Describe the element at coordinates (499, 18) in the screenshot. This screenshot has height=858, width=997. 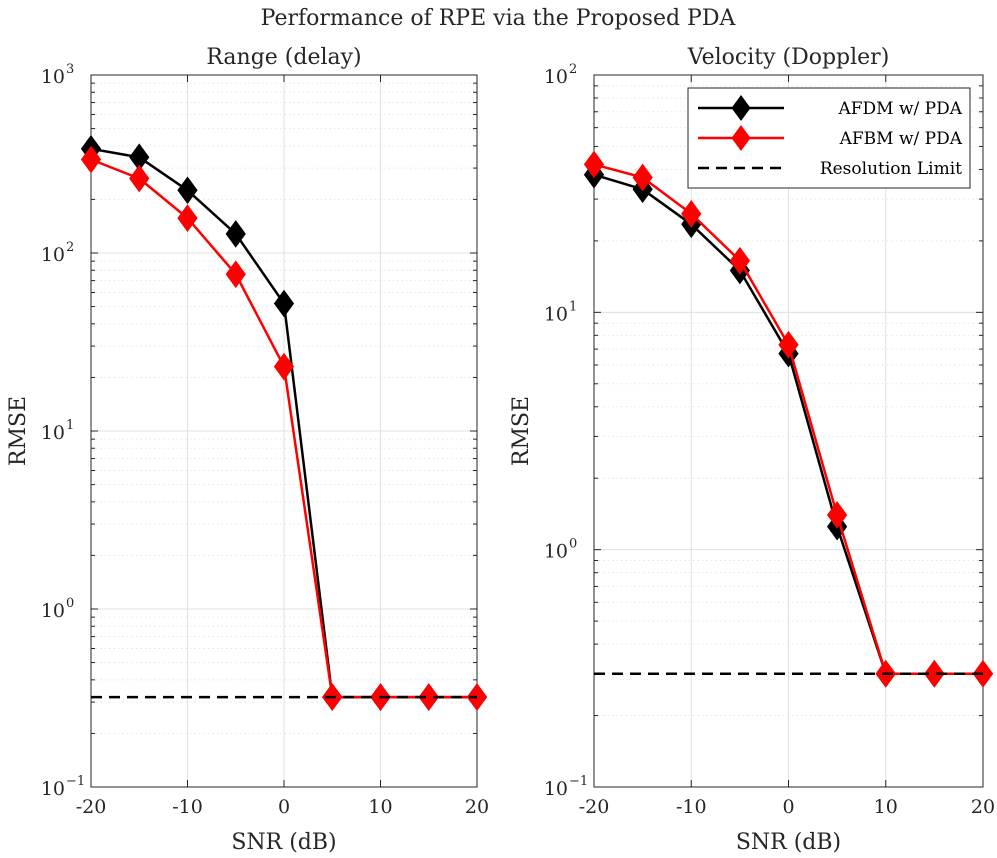
I see `figure-title: Performance of RPE via the Proposed PDA` at that location.